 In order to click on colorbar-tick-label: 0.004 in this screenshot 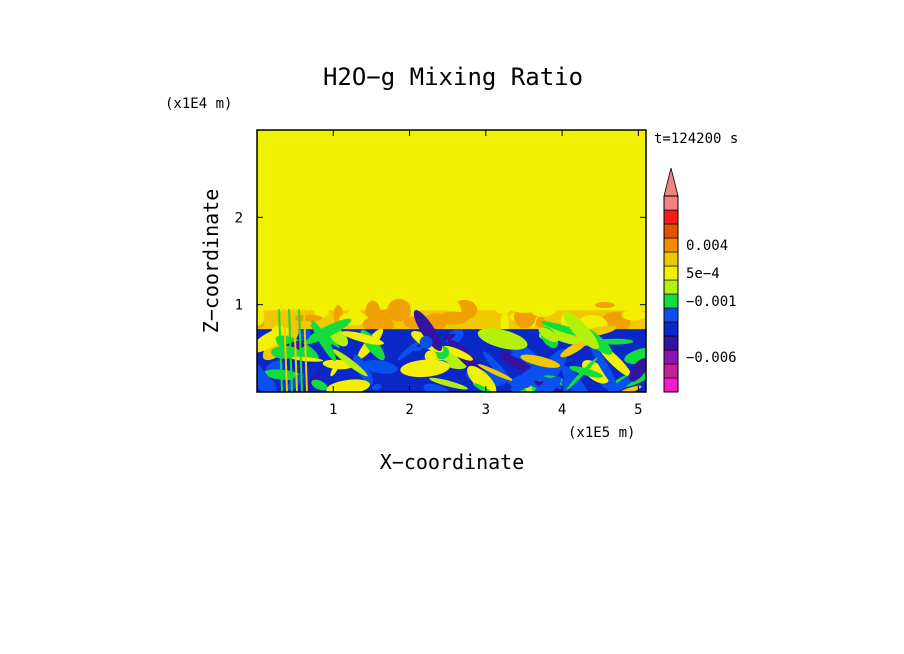, I will do `click(707, 246)`.